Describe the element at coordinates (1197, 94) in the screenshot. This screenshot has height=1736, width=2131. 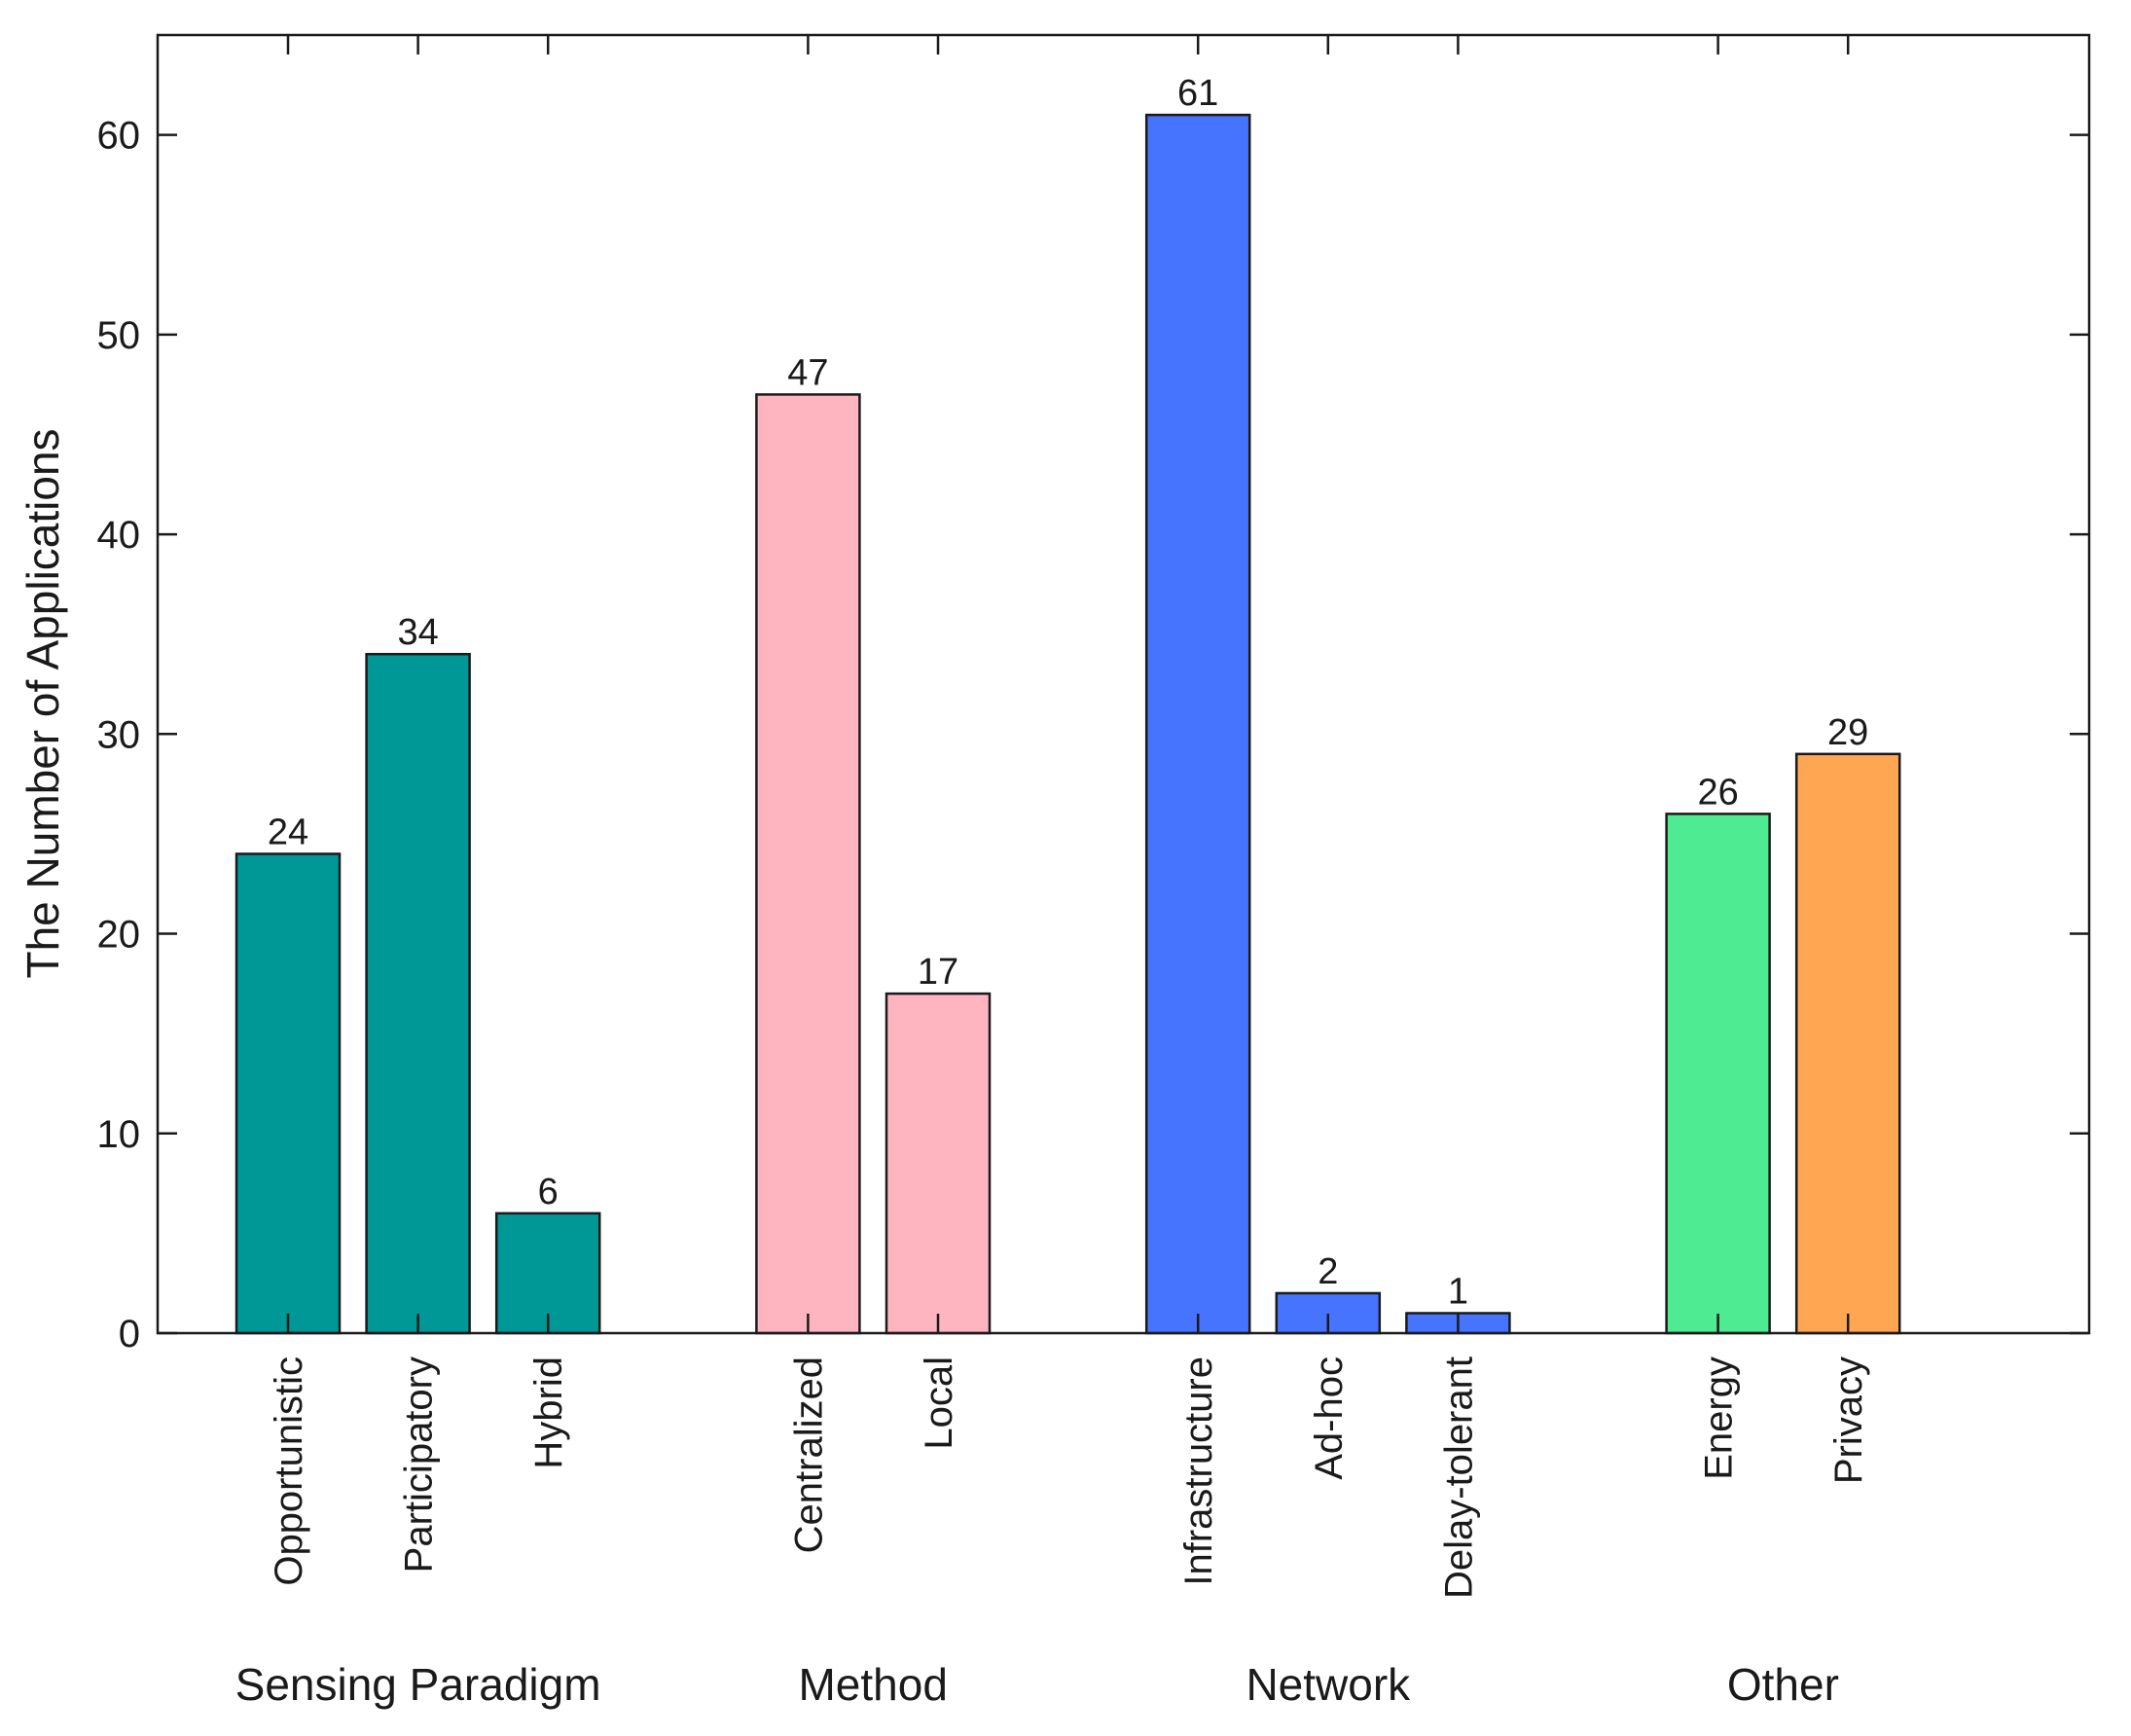
I see `value-label-infrastructure: 61` at that location.